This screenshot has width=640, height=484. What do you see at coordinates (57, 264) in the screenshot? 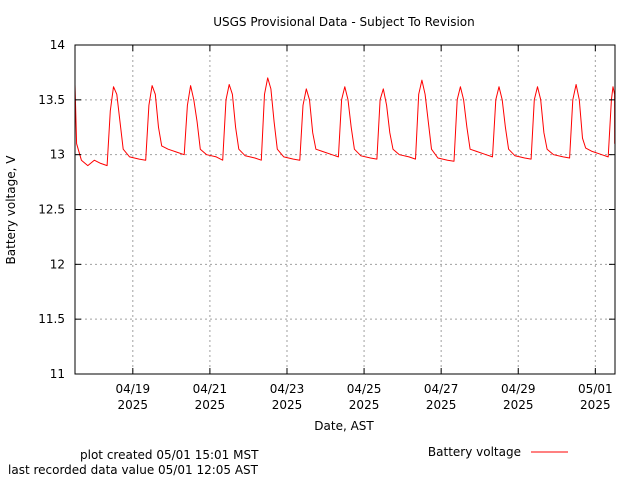
I see `y-tick-label: 12` at bounding box center [57, 264].